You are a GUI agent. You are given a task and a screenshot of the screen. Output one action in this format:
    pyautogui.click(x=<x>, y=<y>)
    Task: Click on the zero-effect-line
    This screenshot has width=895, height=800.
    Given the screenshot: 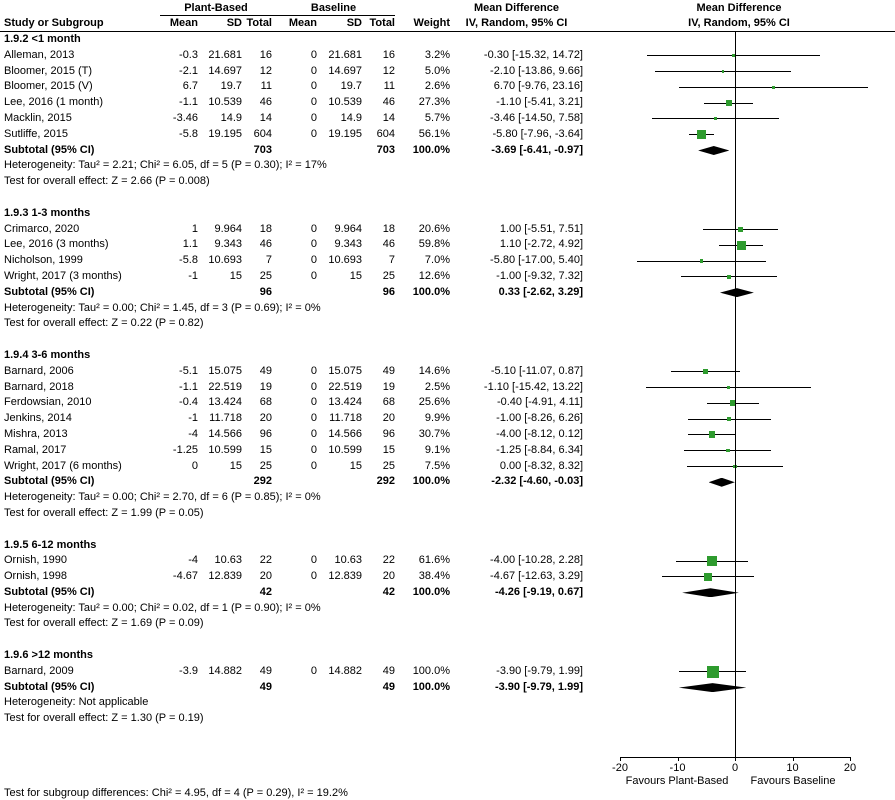 What is the action you would take?
    pyautogui.click(x=735, y=394)
    